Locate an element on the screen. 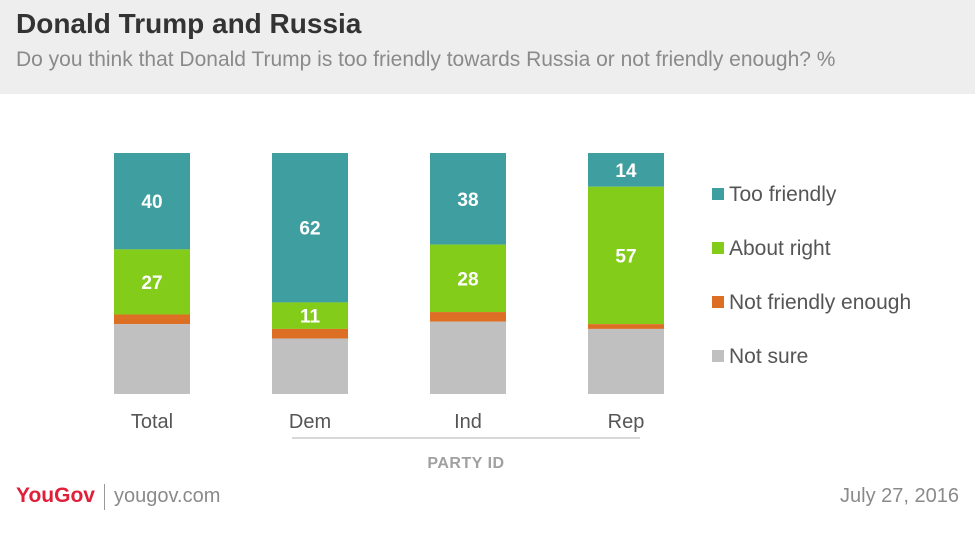 Image resolution: width=975 pixels, height=548 pixels. data-label-ind-about-right: 28 is located at coordinates (467, 279).